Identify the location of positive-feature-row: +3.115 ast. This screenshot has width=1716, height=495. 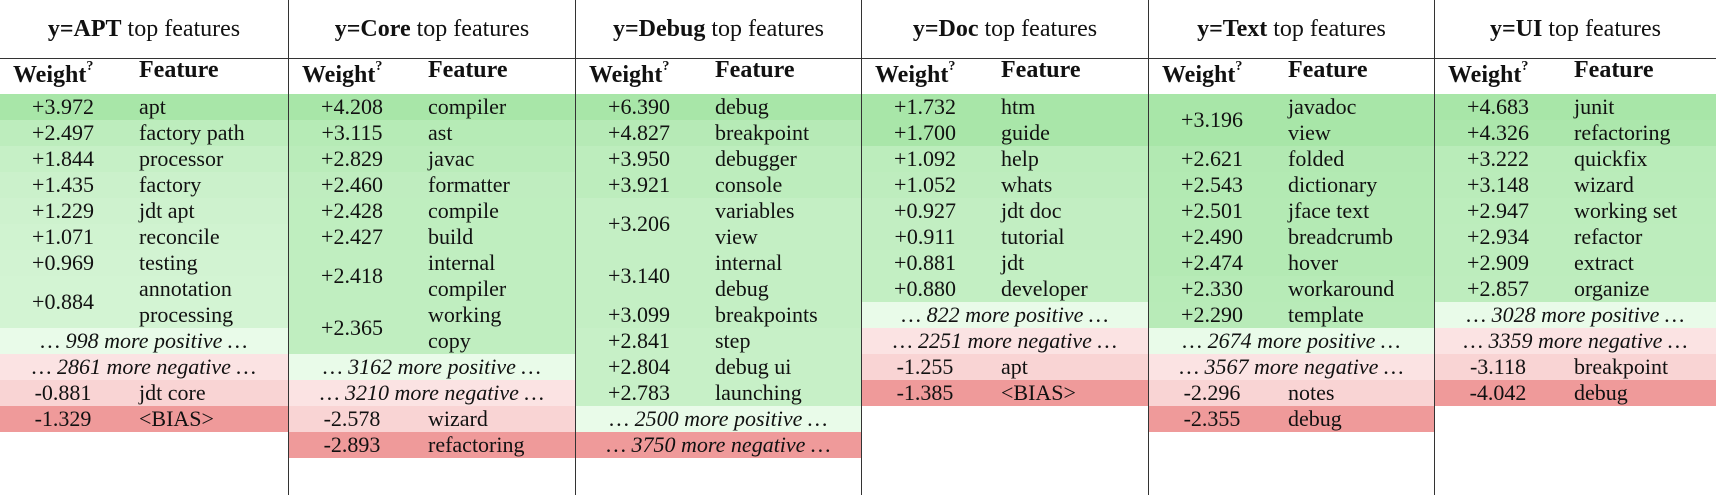
(432, 133).